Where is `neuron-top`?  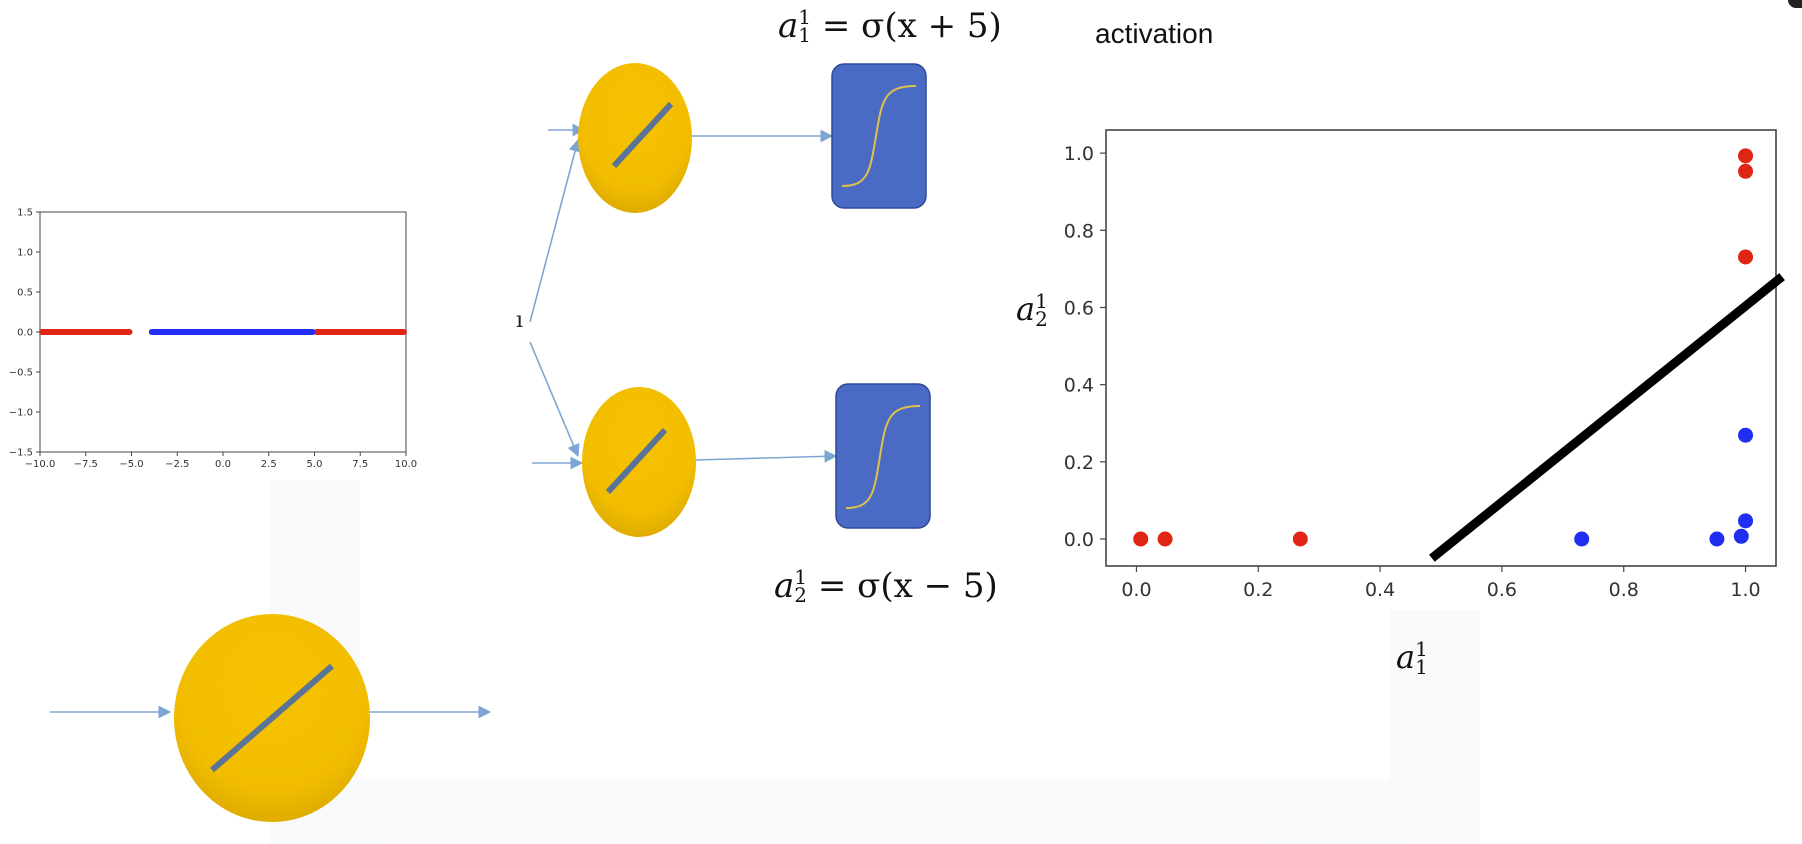 neuron-top is located at coordinates (635, 138).